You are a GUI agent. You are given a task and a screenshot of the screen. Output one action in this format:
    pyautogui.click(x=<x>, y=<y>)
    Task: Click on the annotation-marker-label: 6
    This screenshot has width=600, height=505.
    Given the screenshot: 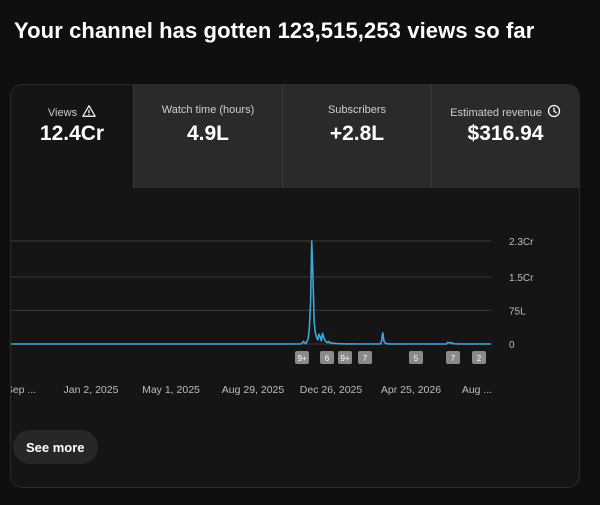 What is the action you would take?
    pyautogui.click(x=327, y=358)
    